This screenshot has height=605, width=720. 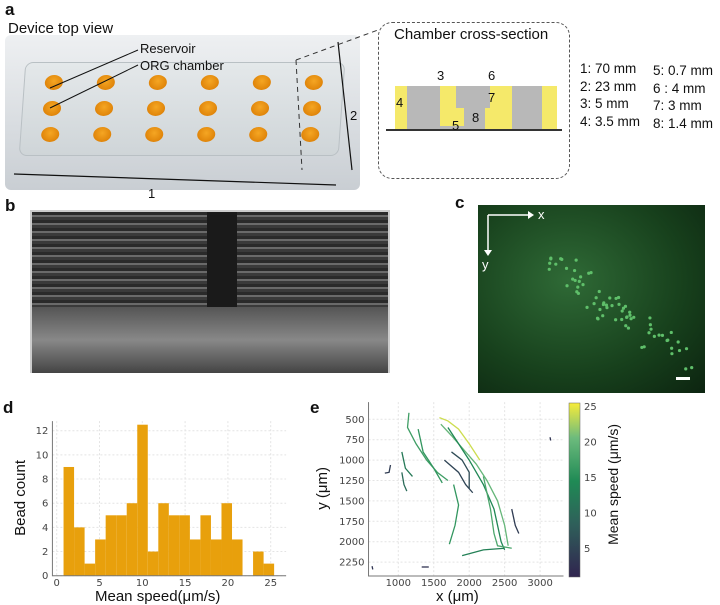 What do you see at coordinates (351, 542) in the screenshot?
I see `y-tick-label: 2000` at bounding box center [351, 542].